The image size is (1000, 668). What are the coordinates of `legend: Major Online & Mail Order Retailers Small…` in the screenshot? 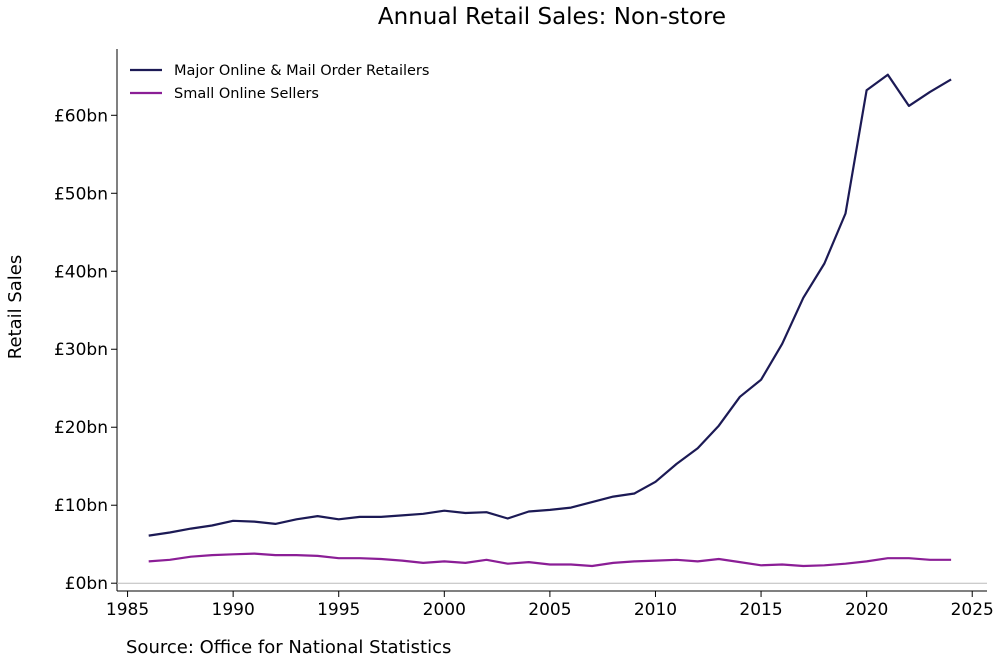 It's located at (279, 82).